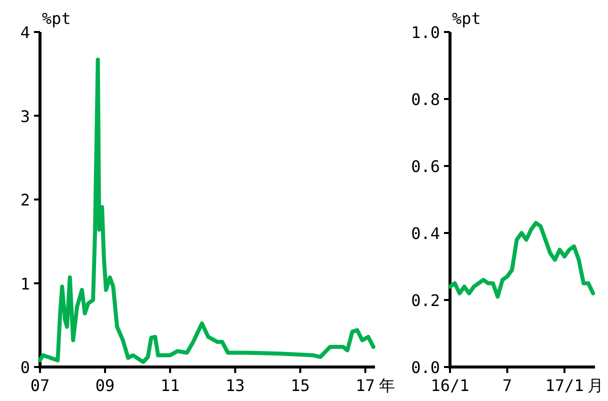  I want to click on y-tick-label: 0.2, so click(425, 300).